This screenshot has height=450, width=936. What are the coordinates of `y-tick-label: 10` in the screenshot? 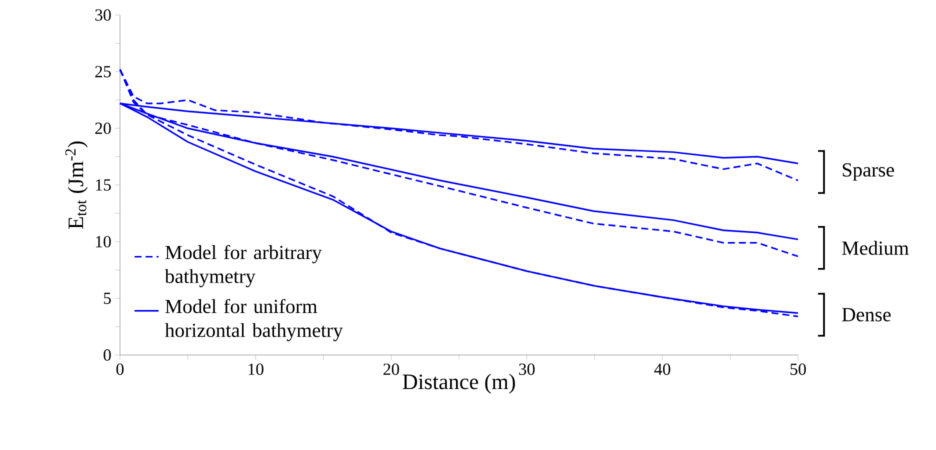 It's located at (103, 242).